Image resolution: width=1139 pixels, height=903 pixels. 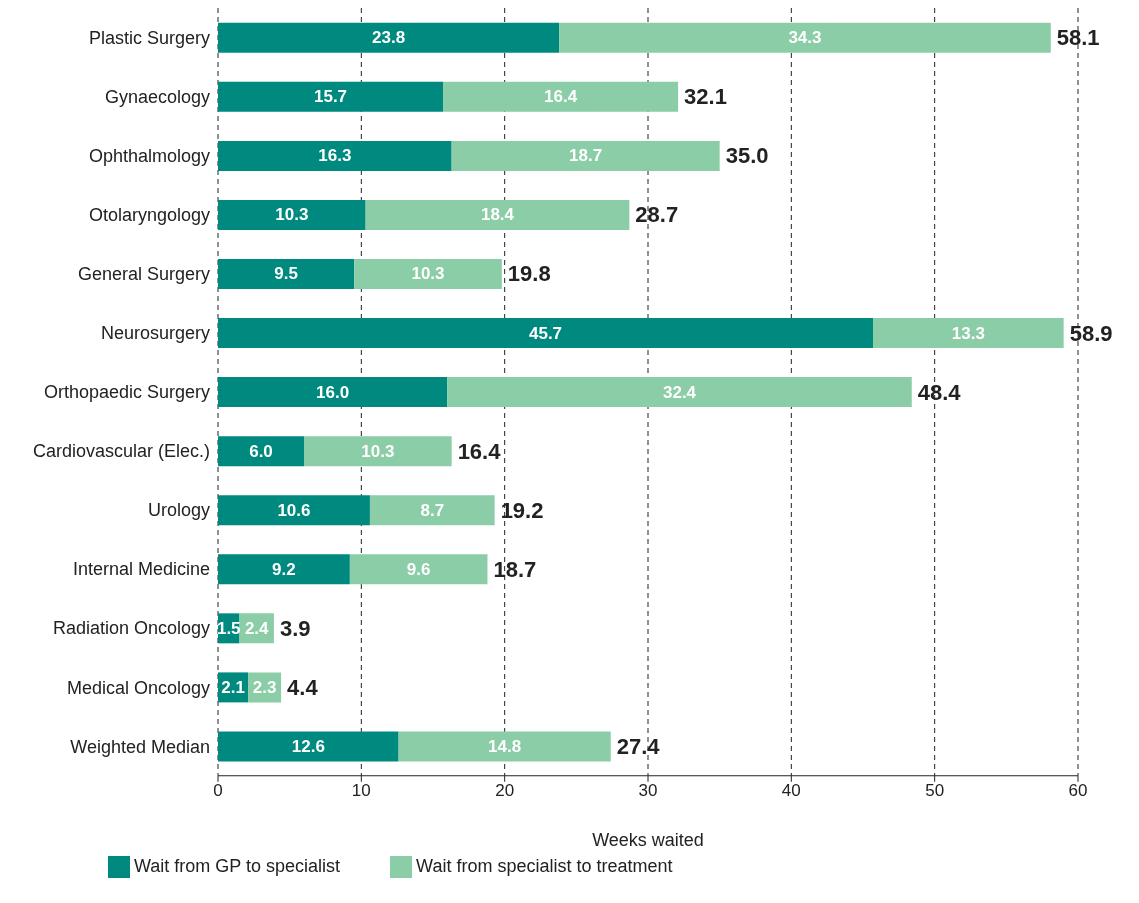 What do you see at coordinates (121, 451) in the screenshot?
I see `y-tick-label: Cardiovascular (Elec.)` at bounding box center [121, 451].